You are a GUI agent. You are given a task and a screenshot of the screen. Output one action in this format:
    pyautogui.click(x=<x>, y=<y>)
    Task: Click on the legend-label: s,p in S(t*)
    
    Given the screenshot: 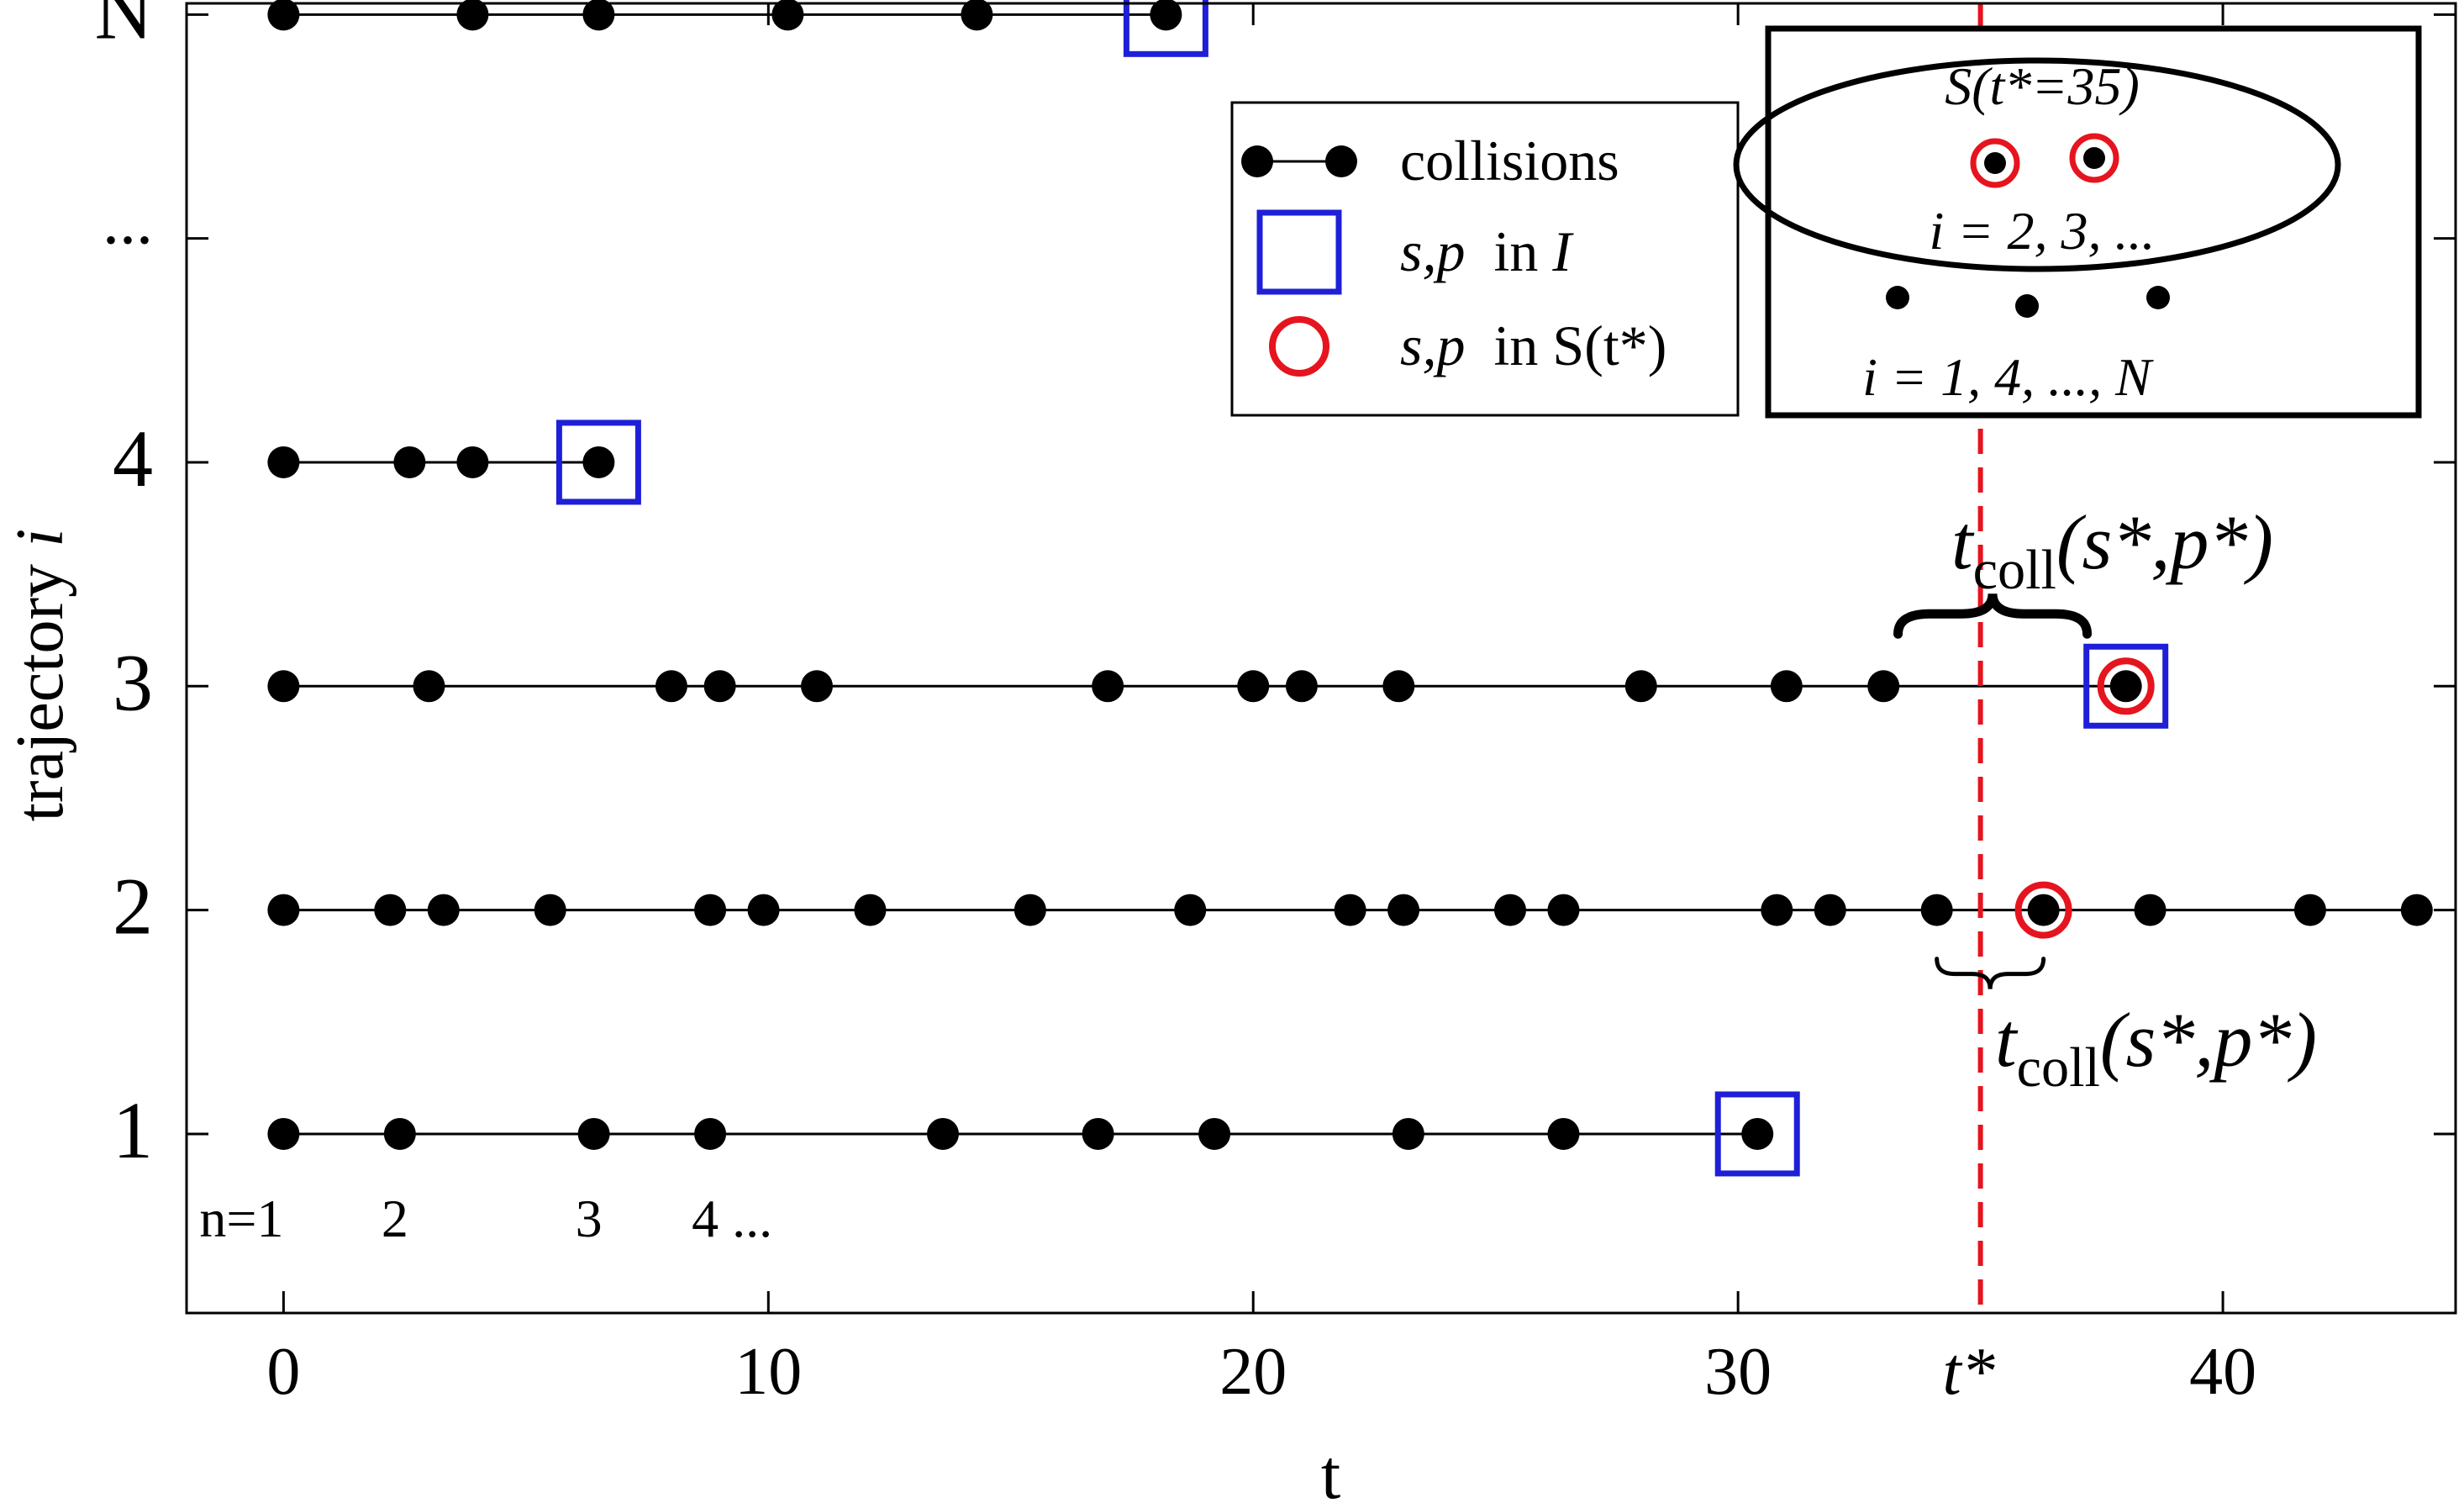 What is the action you would take?
    pyautogui.click(x=1533, y=345)
    